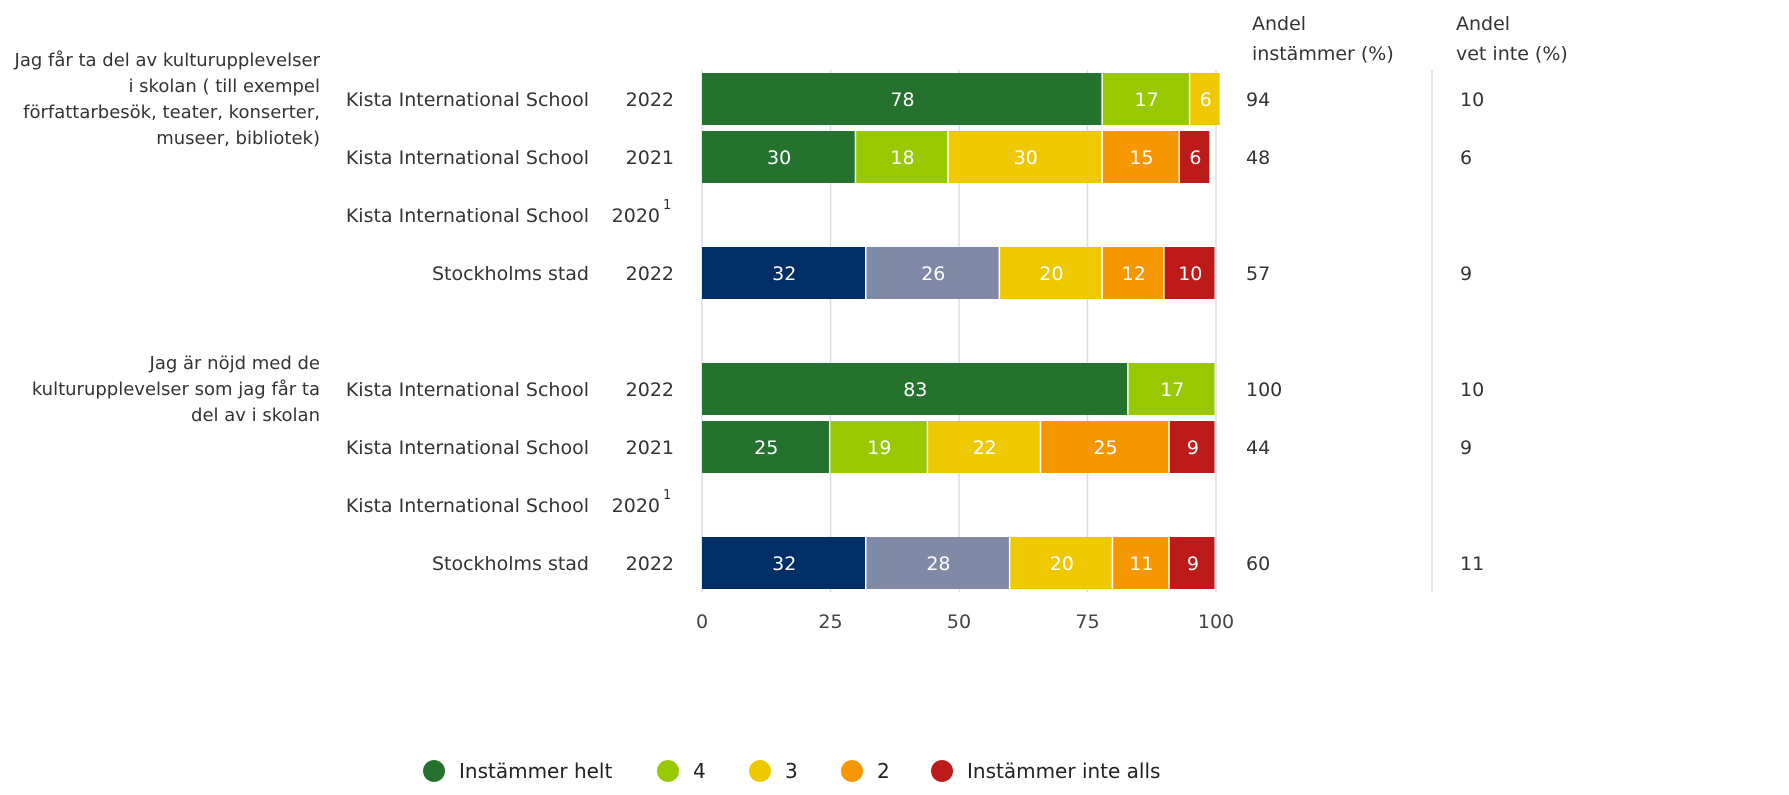 The height and width of the screenshot is (795, 1789). Describe the element at coordinates (1472, 564) in the screenshot. I see `dontknow-value: 11` at that location.